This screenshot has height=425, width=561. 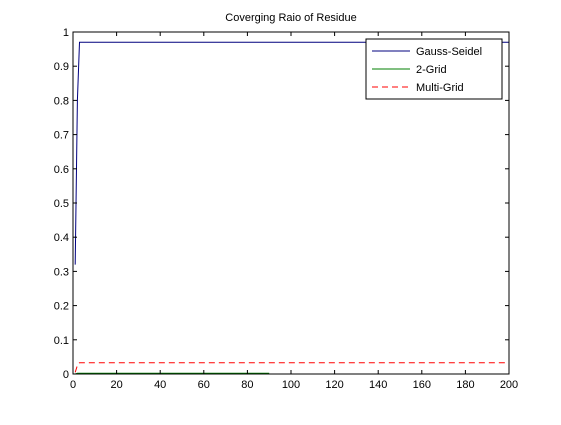 What do you see at coordinates (61, 341) in the screenshot?
I see `y-tick-label: 0.1` at bounding box center [61, 341].